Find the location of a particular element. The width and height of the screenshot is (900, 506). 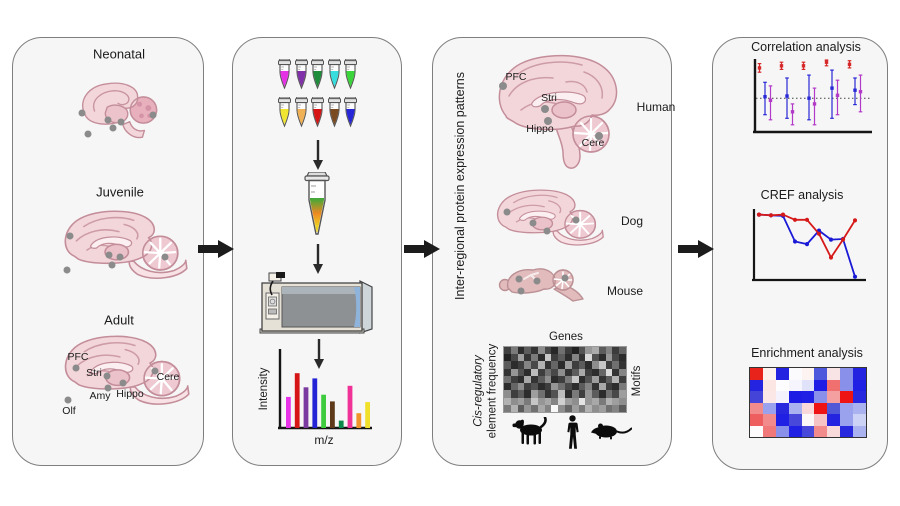

dog-silhouette-icon is located at coordinates (529, 431).